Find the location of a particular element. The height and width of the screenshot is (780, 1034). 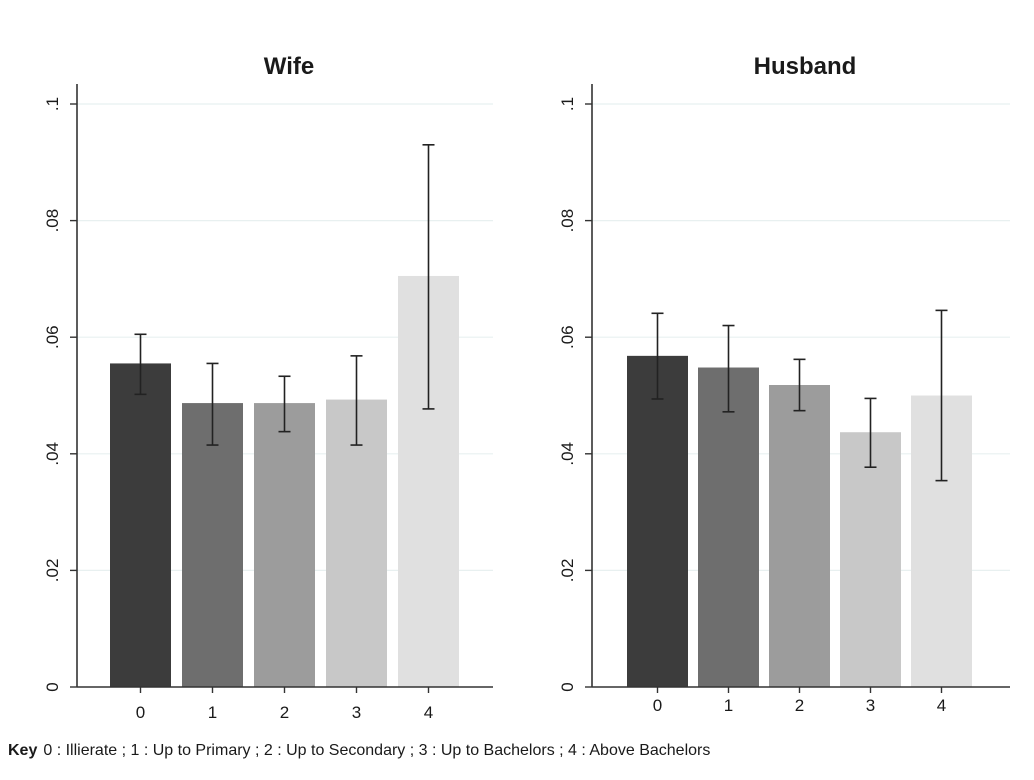

wife-x-tick-label: 3 is located at coordinates (356, 712).